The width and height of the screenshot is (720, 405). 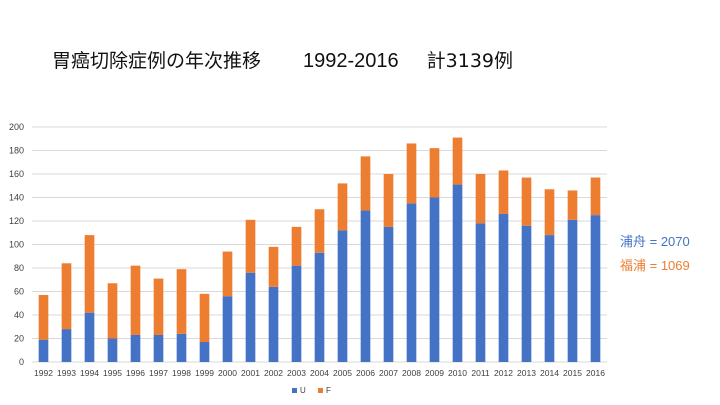 I want to click on bar-u-2002, so click(x=273, y=324).